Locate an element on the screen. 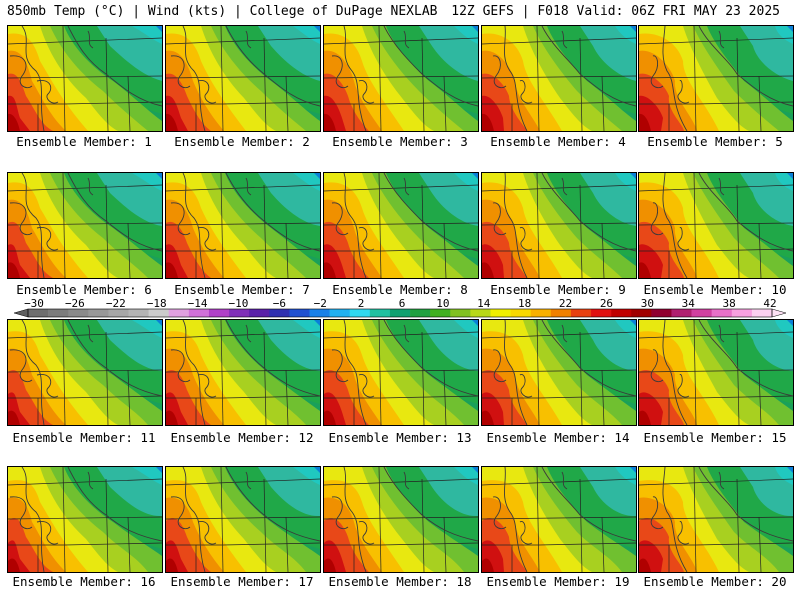 The height and width of the screenshot is (600, 800). ensemble-member-label: Ensemble Member: 15 is located at coordinates (715, 437).